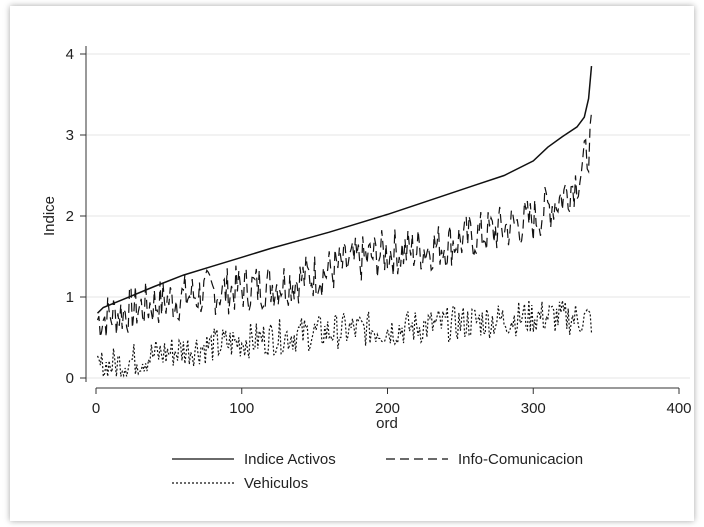 The width and height of the screenshot is (704, 527). What do you see at coordinates (377, 471) in the screenshot?
I see `legend: Indice Activos Info-Comunicacion Vehiculos` at bounding box center [377, 471].